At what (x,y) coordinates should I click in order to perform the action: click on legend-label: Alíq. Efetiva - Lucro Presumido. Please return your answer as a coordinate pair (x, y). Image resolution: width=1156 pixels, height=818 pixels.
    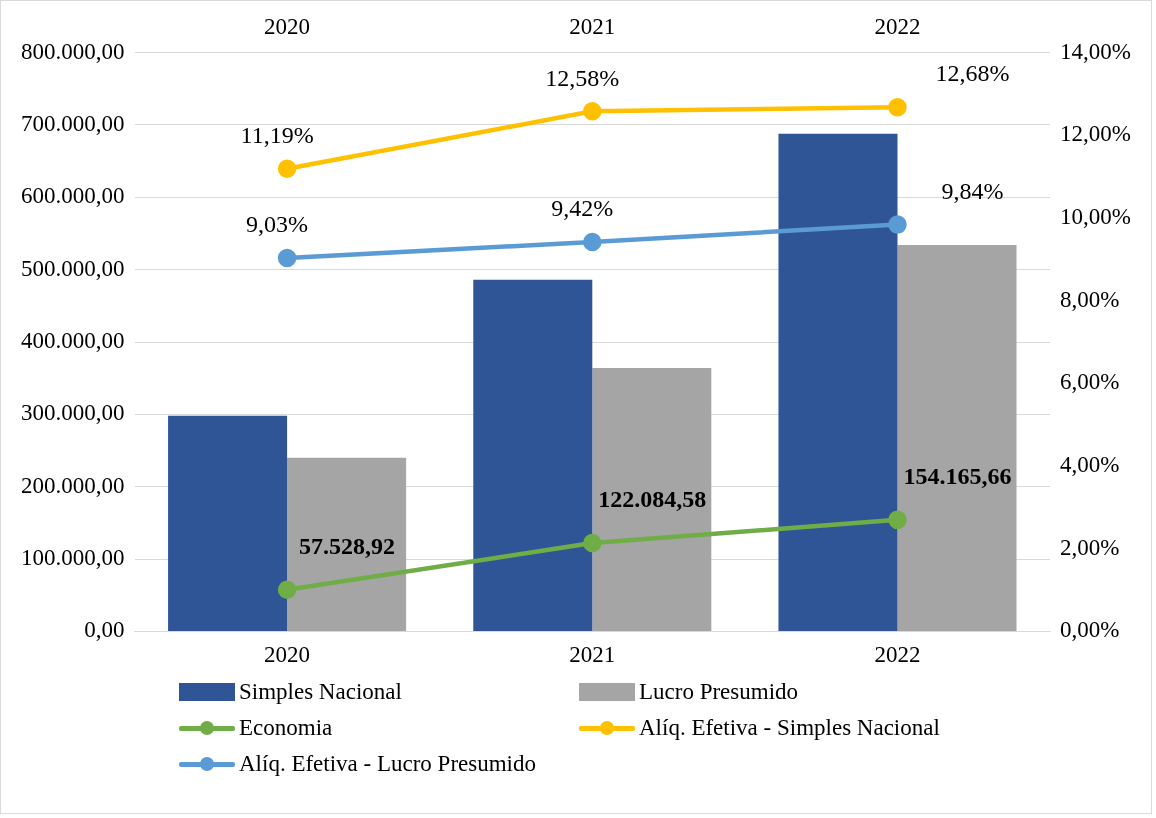
    Looking at the image, I should click on (388, 764).